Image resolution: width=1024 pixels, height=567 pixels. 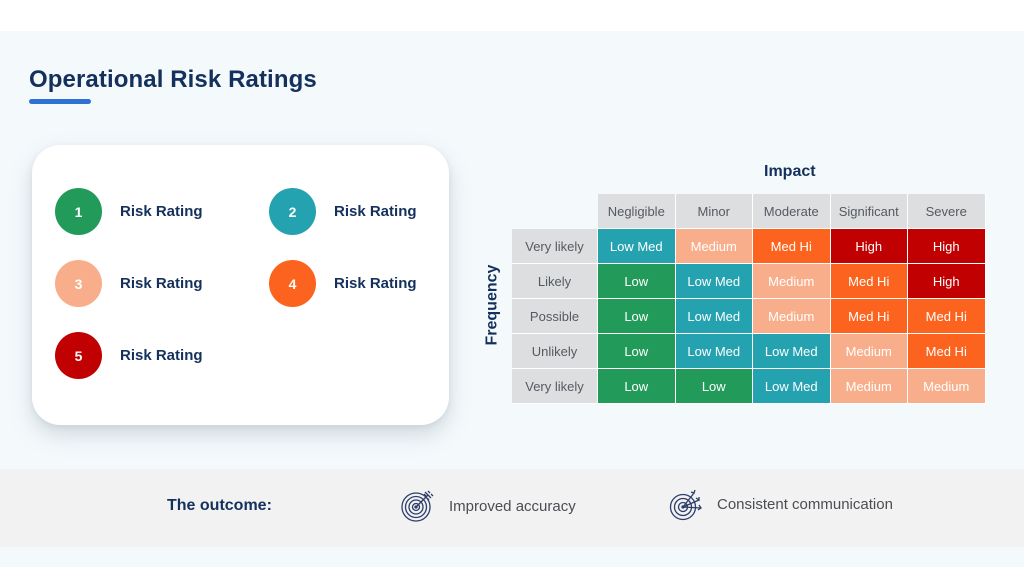 What do you see at coordinates (805, 504) in the screenshot?
I see `outcome-text: Consistent communication` at bounding box center [805, 504].